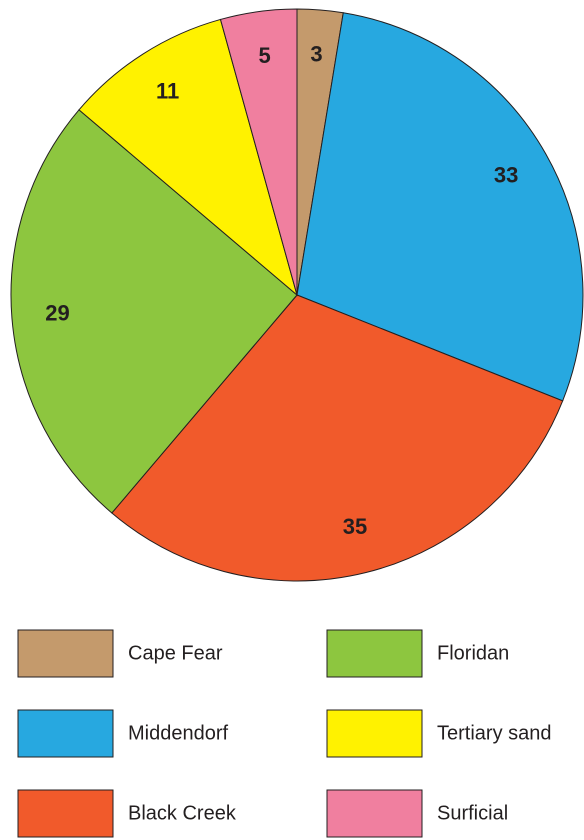 This screenshot has height=840, width=584. I want to click on legend-label: Tertiary sand, so click(494, 733).